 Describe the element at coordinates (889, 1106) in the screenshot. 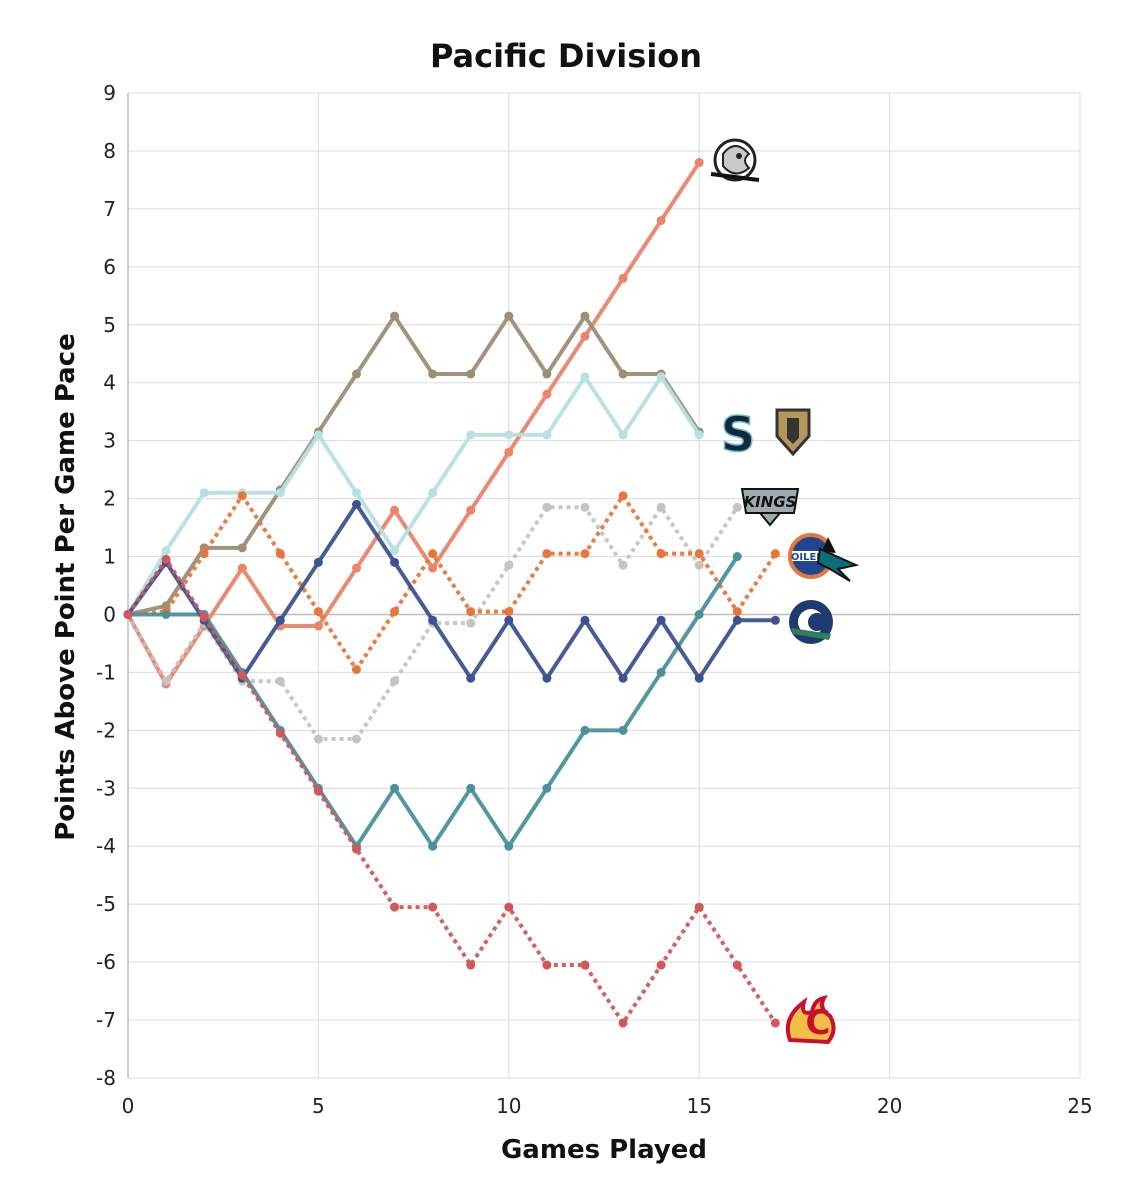

I see `x-tick-label: 20` at that location.